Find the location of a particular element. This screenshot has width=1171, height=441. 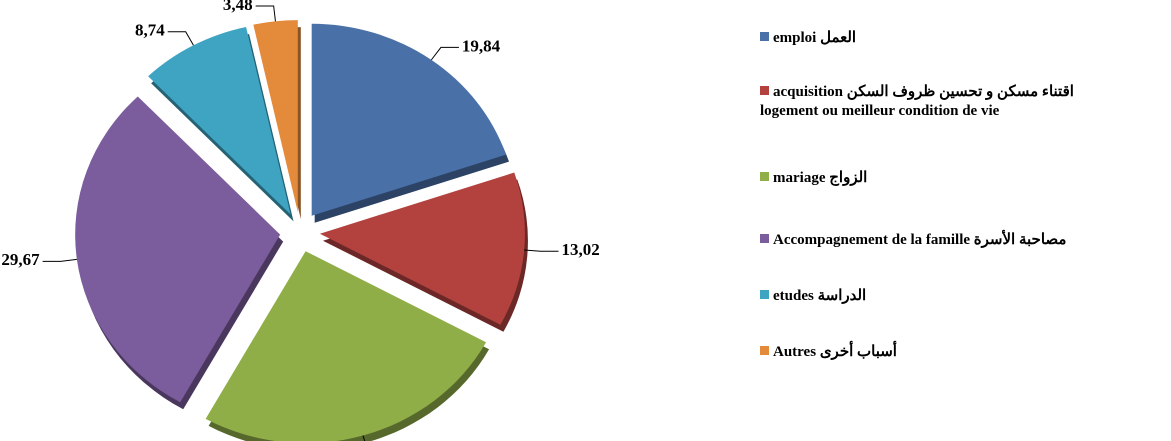

legend-item: emploi العمل is located at coordinates (808, 38).